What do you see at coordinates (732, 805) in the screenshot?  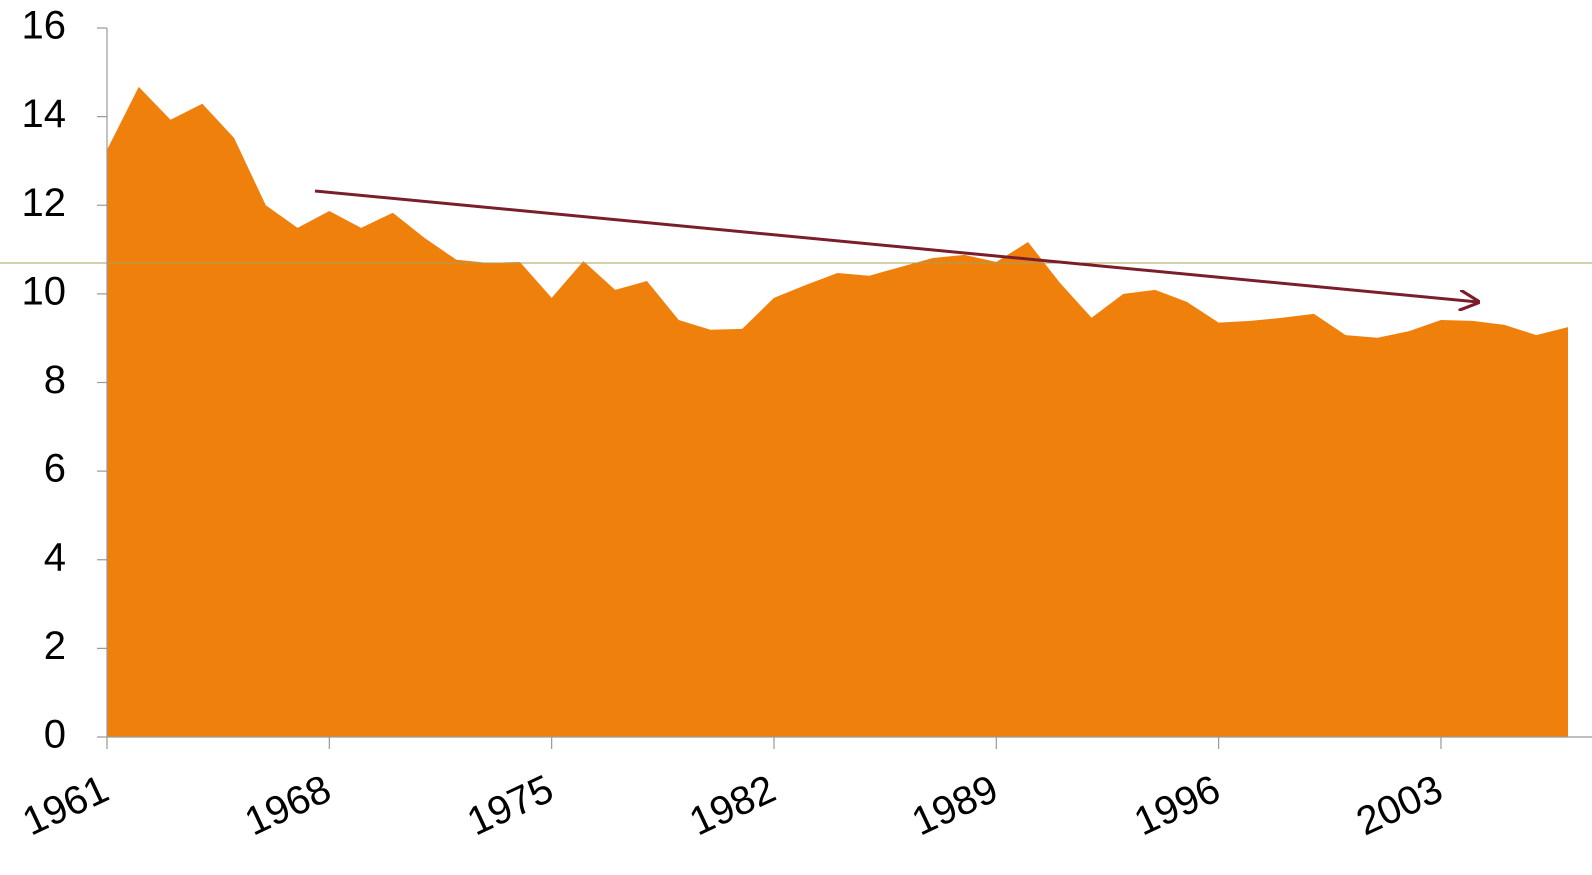 I see `x-tick-label: 1982` at bounding box center [732, 805].